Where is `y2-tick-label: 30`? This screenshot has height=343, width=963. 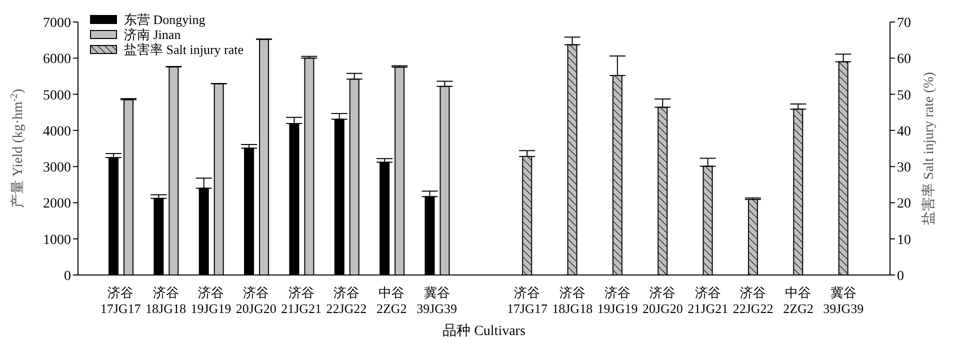
y2-tick-label: 30 is located at coordinates (904, 168).